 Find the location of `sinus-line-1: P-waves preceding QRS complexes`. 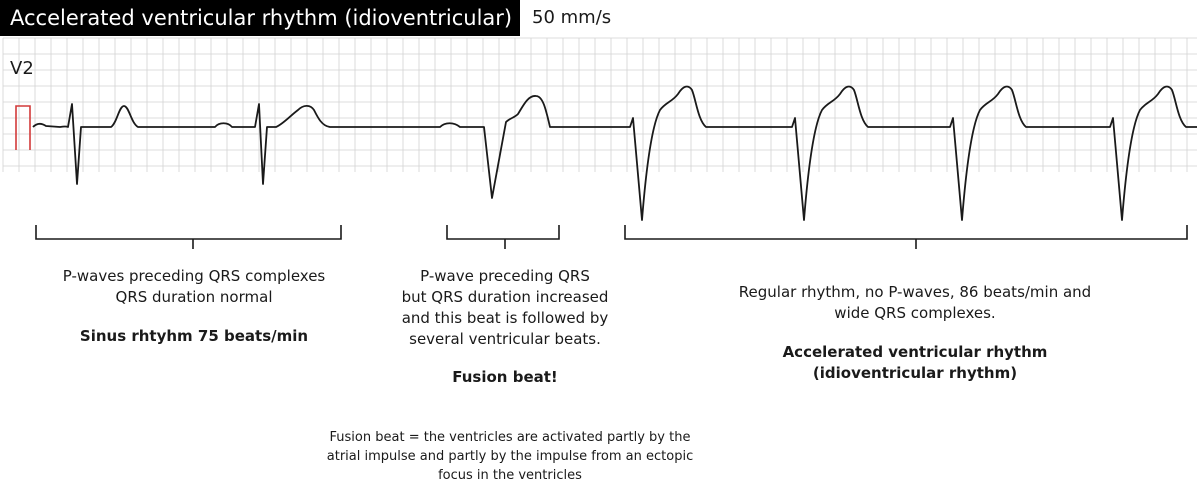

sinus-line-1: P-waves preceding QRS complexes is located at coordinates (194, 276).